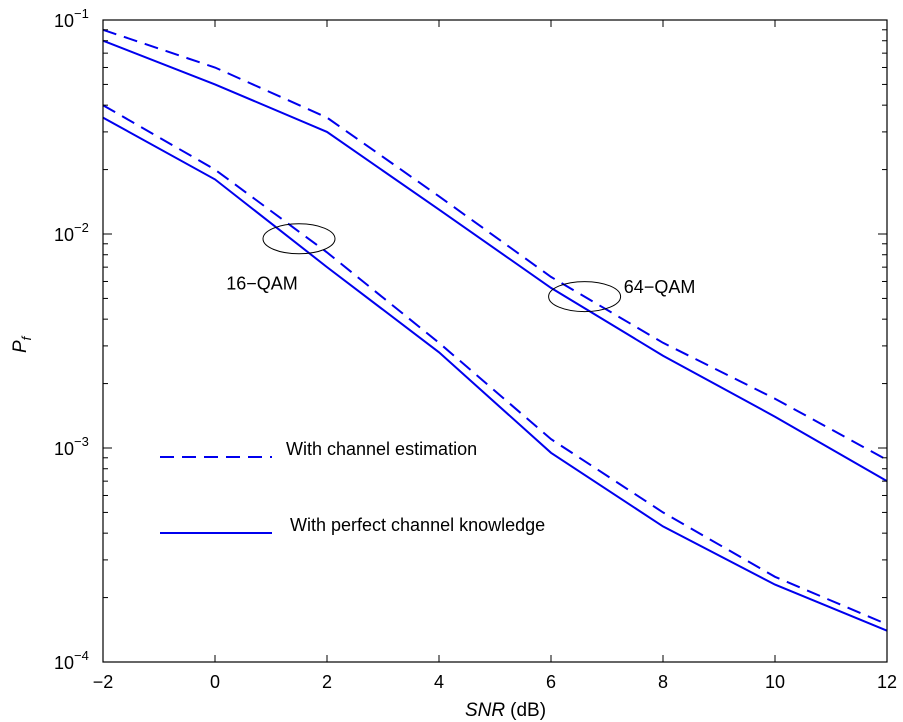  I want to click on y-tick-label: 10⁻³, so click(71, 446).